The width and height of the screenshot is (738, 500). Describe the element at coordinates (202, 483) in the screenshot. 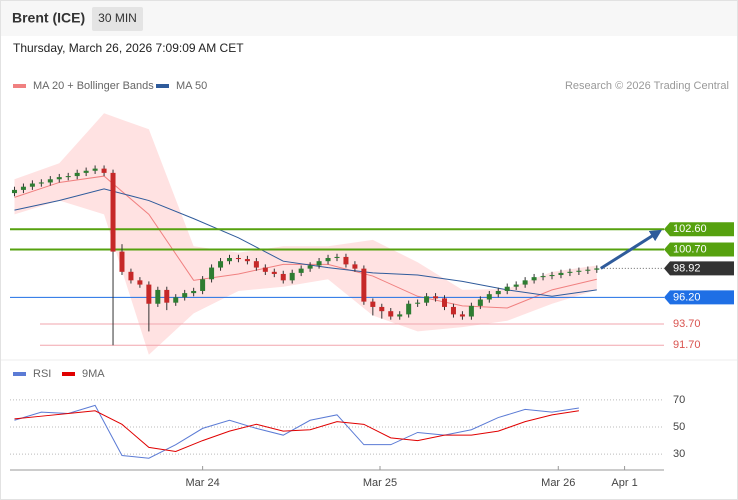

I see `x-tick-label: Mar 24` at that location.